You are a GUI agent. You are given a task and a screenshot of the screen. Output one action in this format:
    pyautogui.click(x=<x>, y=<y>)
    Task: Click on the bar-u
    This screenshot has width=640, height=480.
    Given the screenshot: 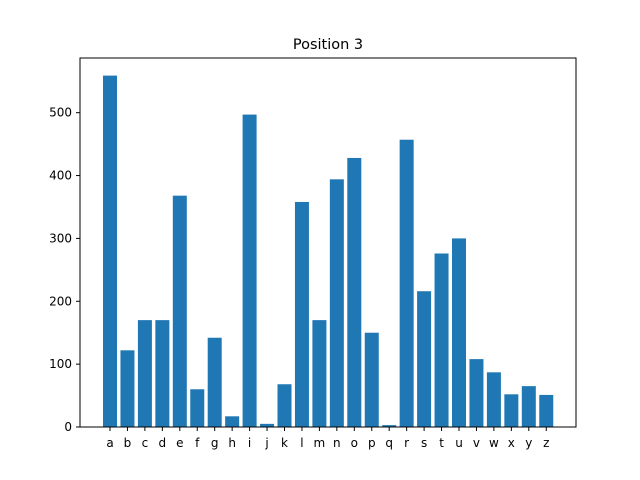 What is the action you would take?
    pyautogui.click(x=459, y=332)
    